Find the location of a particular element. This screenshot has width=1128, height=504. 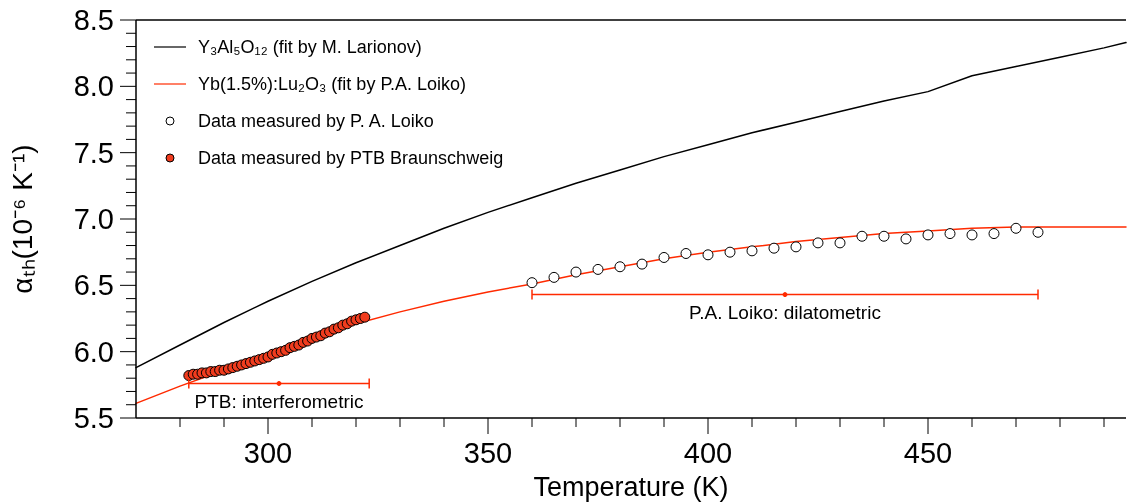

x-tick-label: 350 is located at coordinates (488, 453).